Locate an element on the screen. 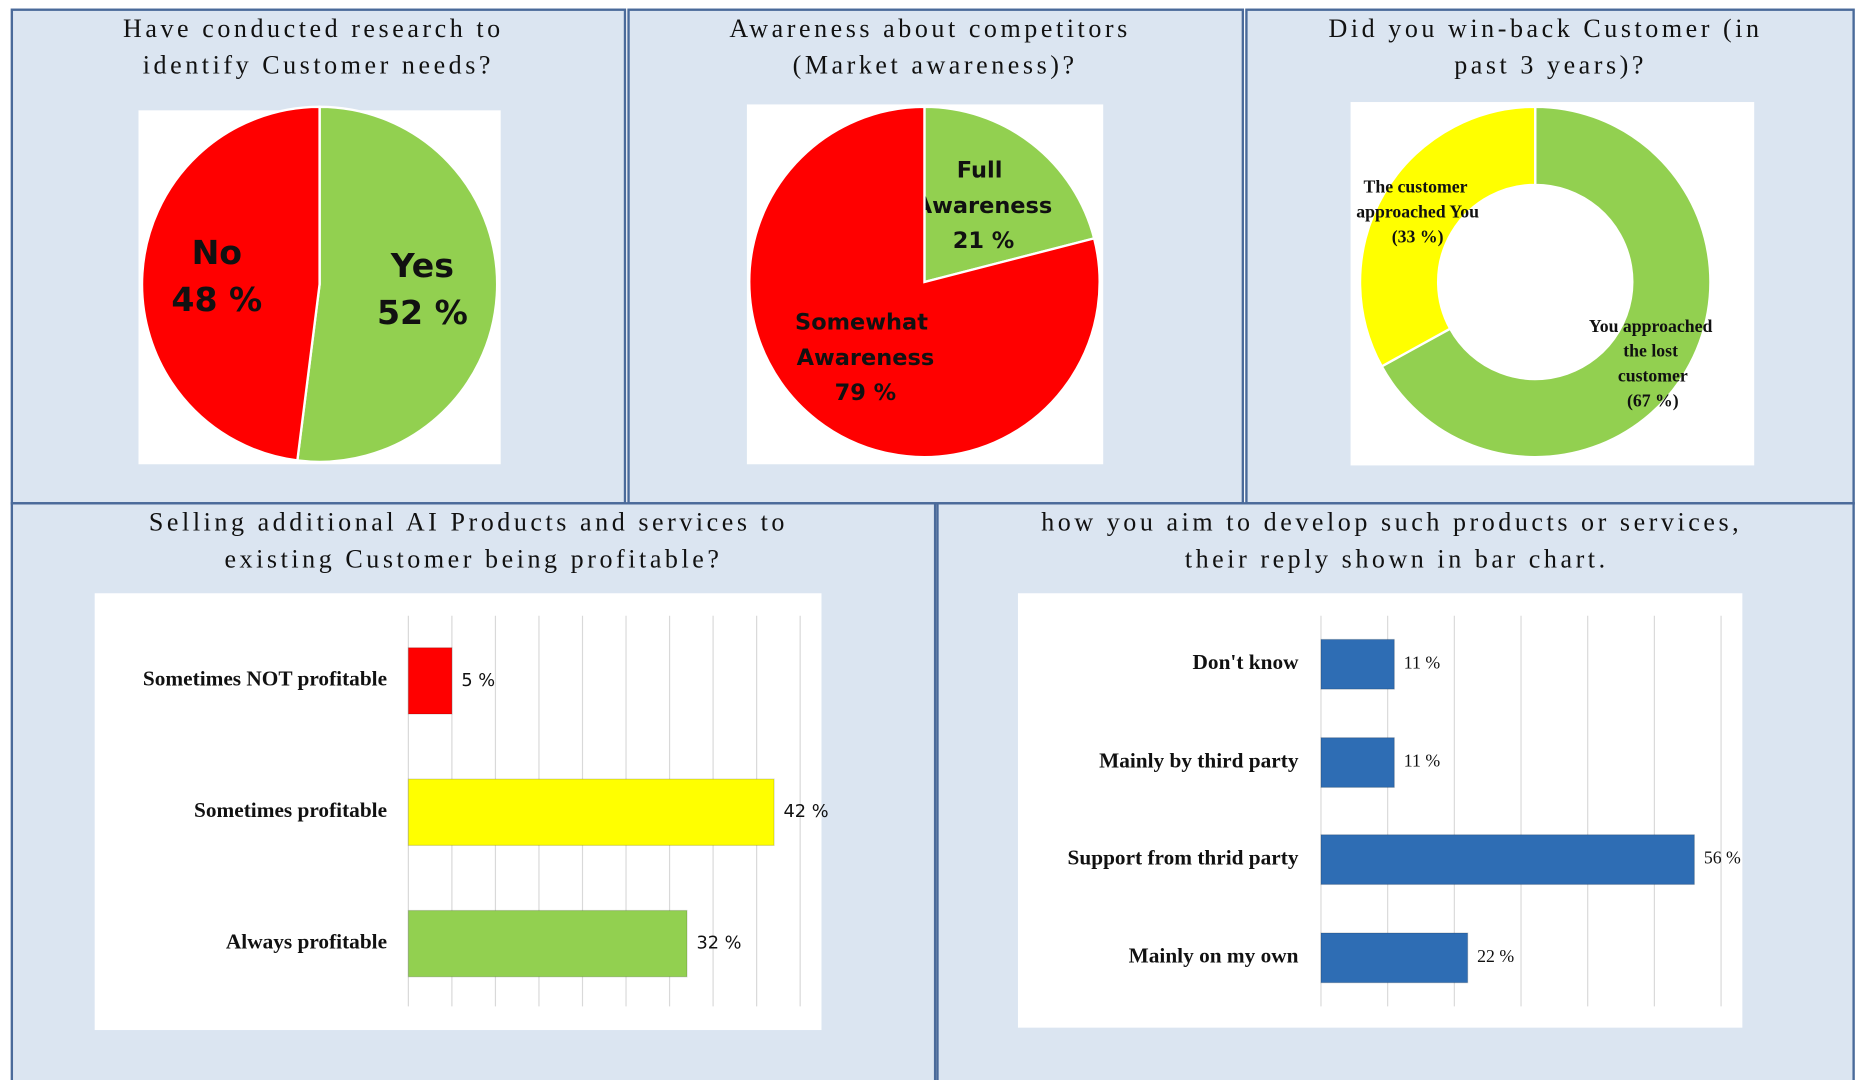  slice-label: Somewhat Awareness is located at coordinates (865, 340).